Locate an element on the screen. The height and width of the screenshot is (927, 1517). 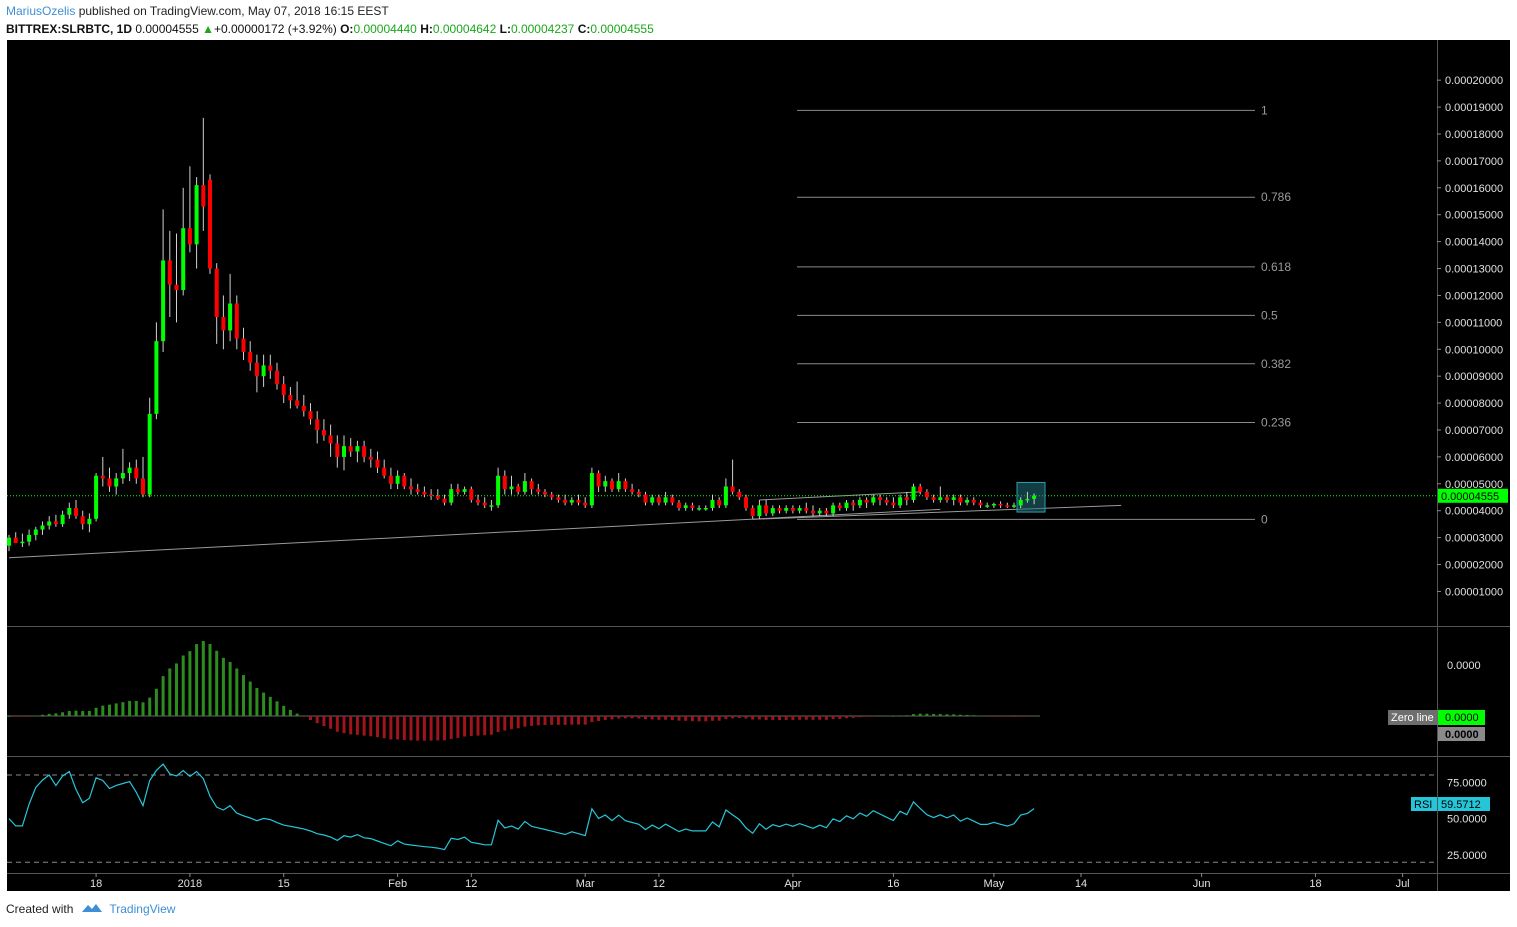
high-value: 0.00004642 is located at coordinates (464, 29).